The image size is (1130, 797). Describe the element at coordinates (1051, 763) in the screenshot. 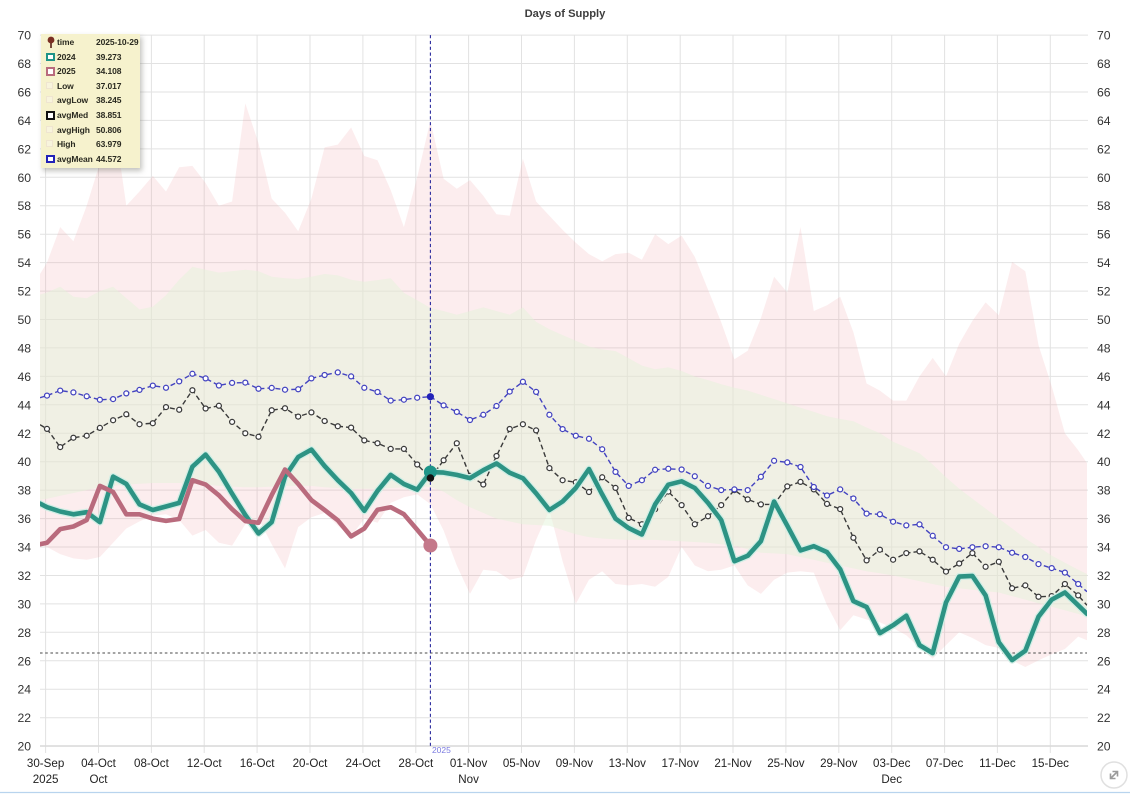

I see `svg-text: 15-Dec` at that location.